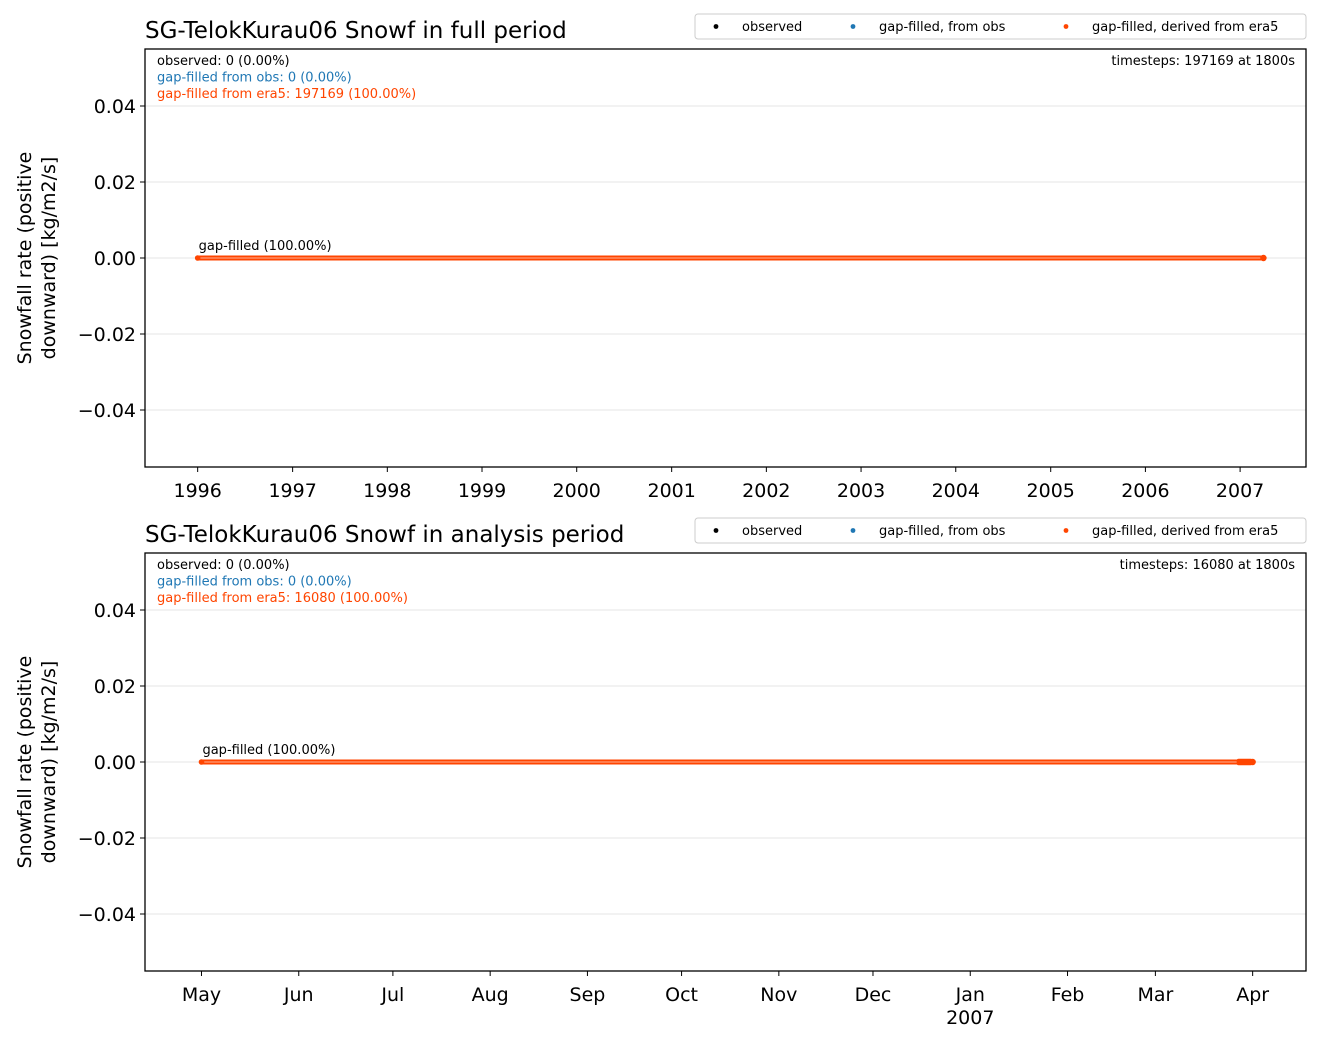  I want to click on x-tick-label-year: 2007, so click(970, 1018).